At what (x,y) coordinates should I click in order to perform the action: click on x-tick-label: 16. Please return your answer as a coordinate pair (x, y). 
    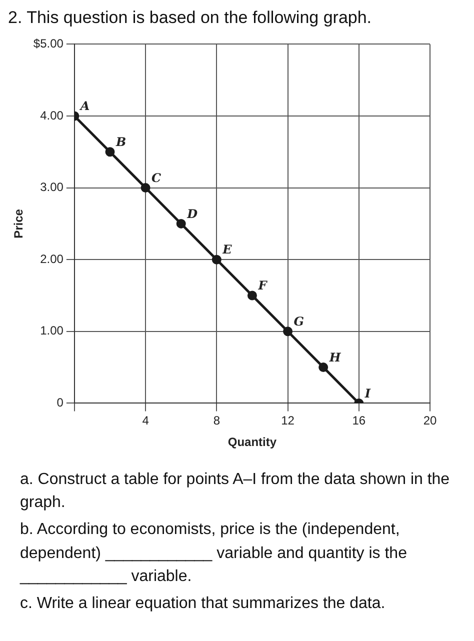
    Looking at the image, I should click on (359, 421).